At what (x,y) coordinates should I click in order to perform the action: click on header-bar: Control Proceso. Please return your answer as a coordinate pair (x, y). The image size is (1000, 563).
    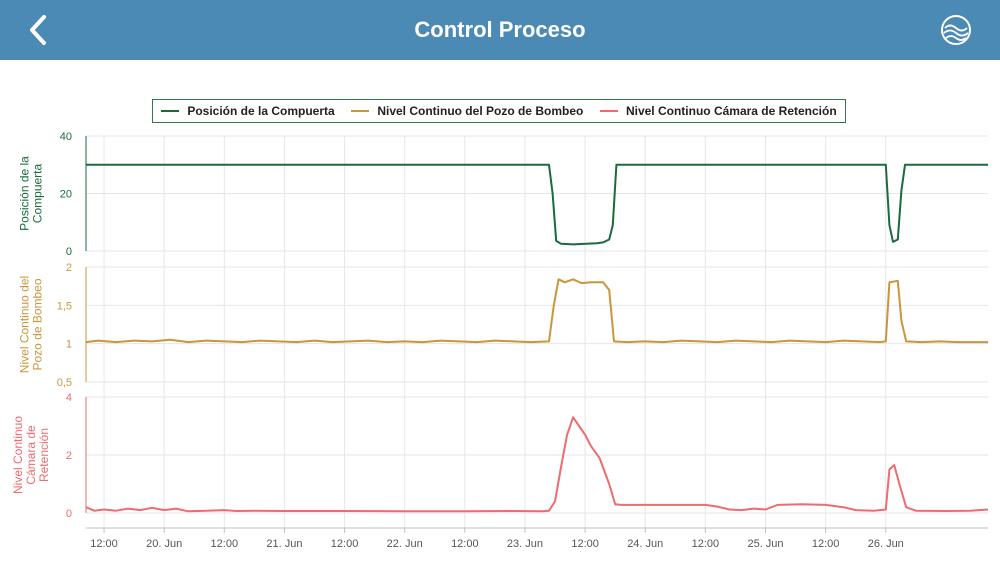
    Looking at the image, I should click on (500, 30).